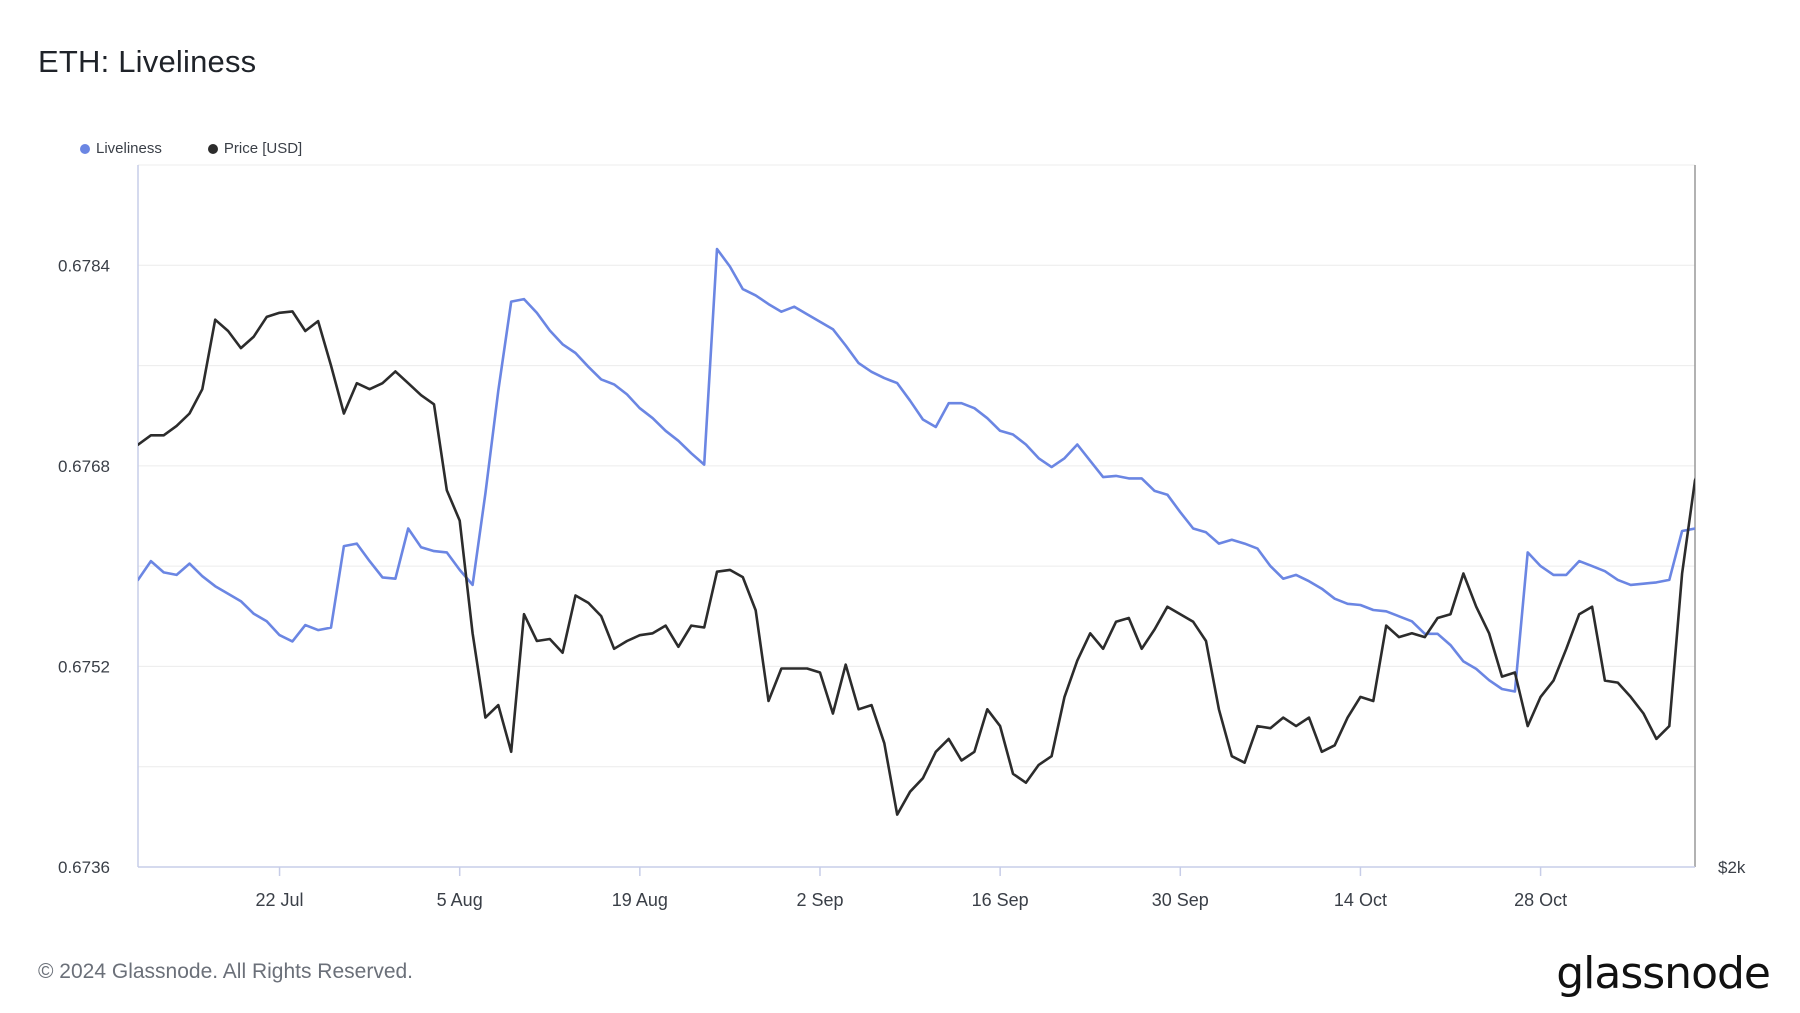 This screenshot has width=1800, height=1013. I want to click on y-left-tick-label: 0.6736, so click(84, 867).